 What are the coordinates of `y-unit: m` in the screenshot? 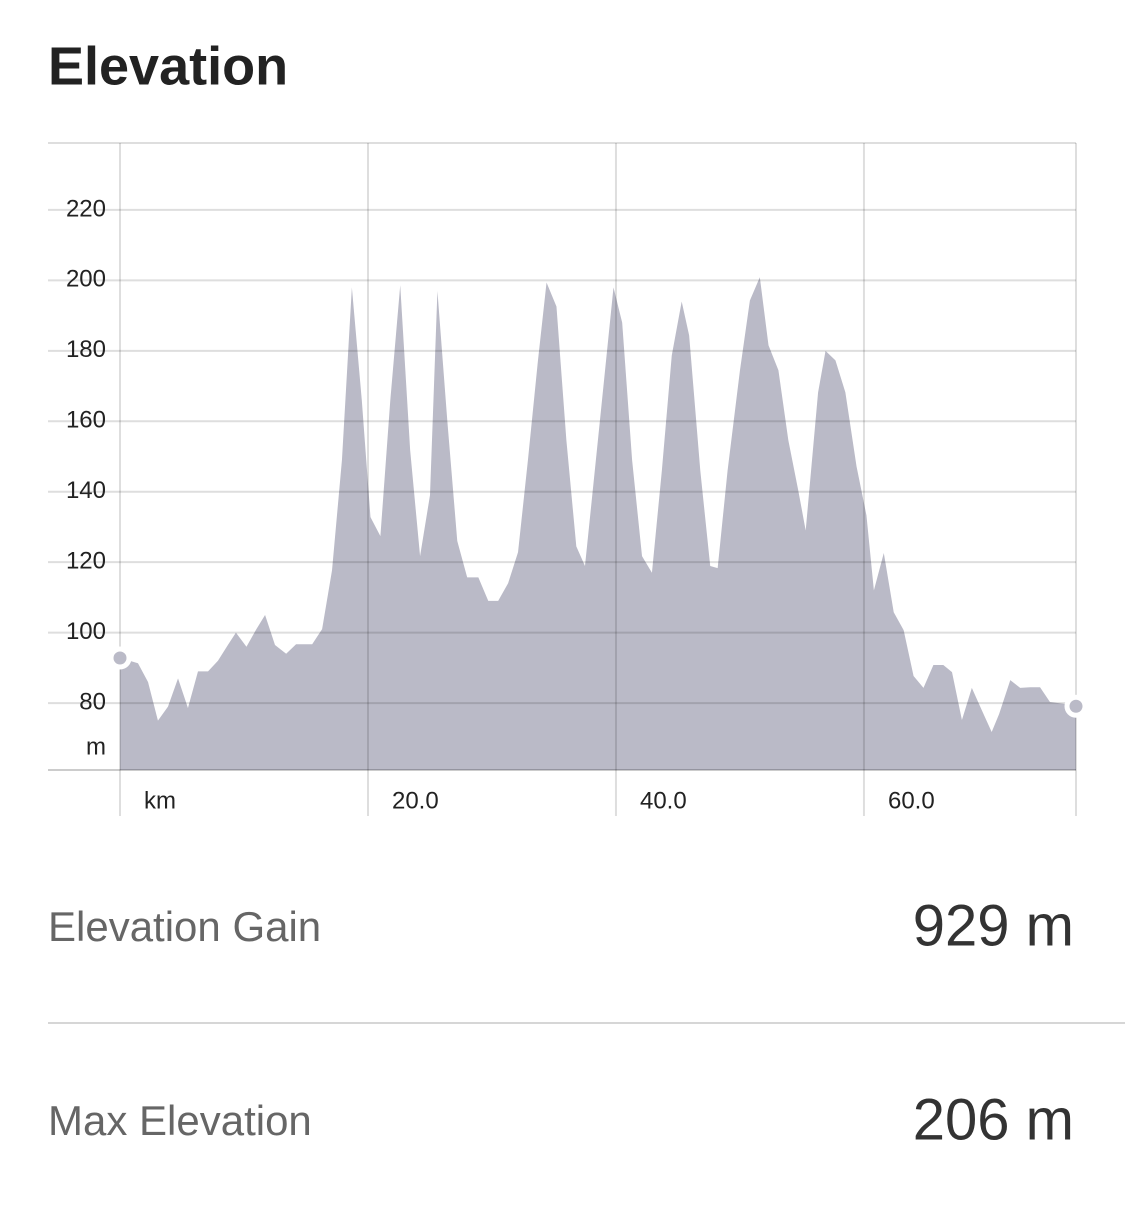 It's located at (96, 746).